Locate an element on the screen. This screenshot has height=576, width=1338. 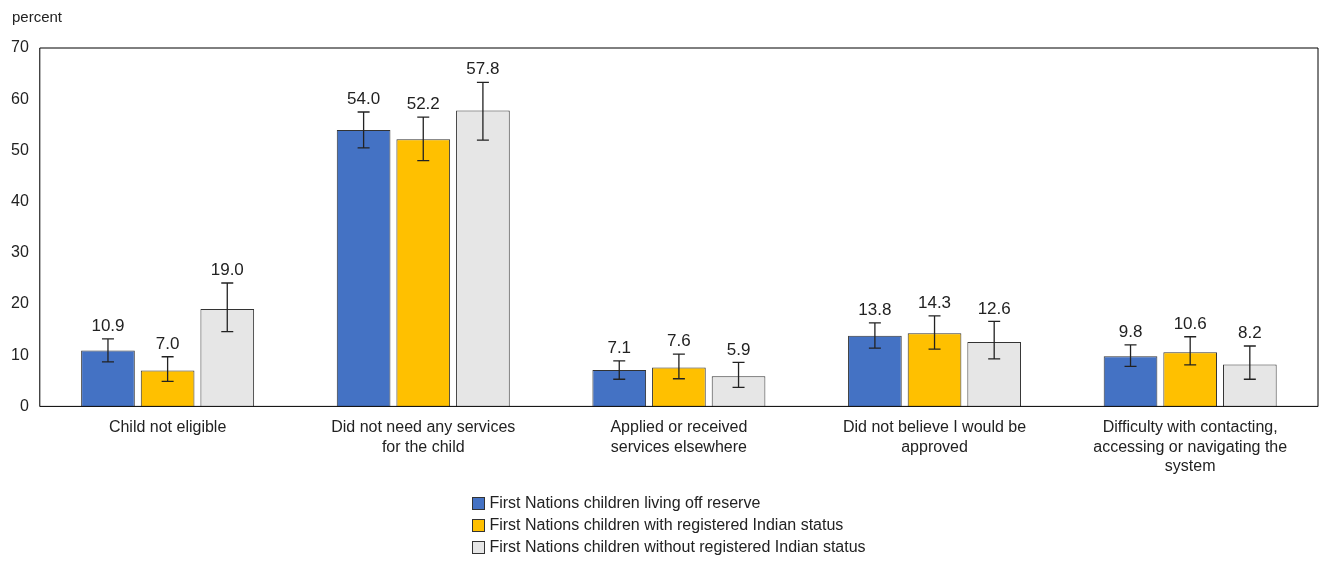
data-label: 57.8 is located at coordinates (483, 69).